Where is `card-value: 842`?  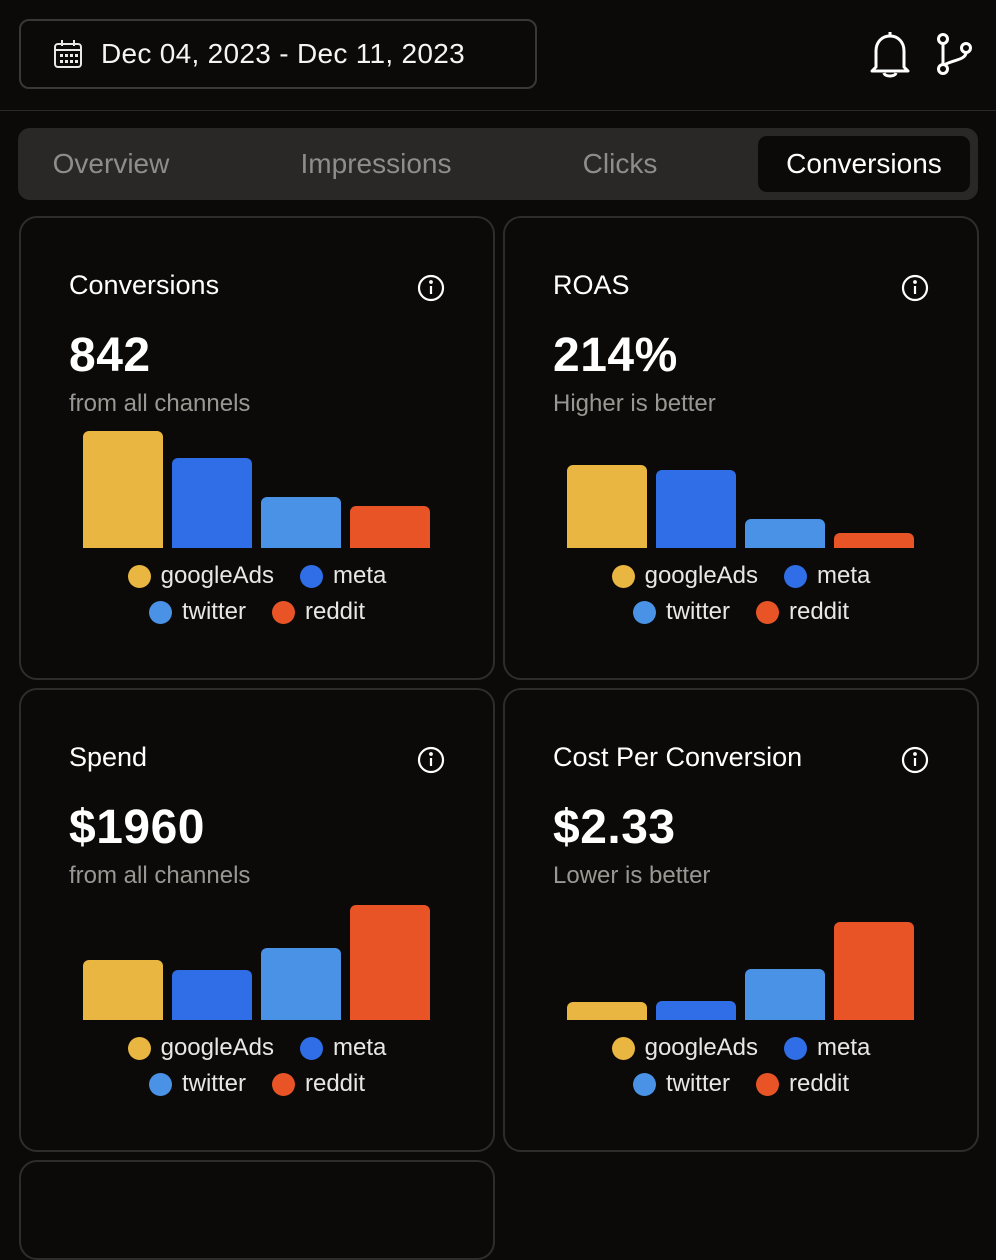 card-value: 842 is located at coordinates (110, 355).